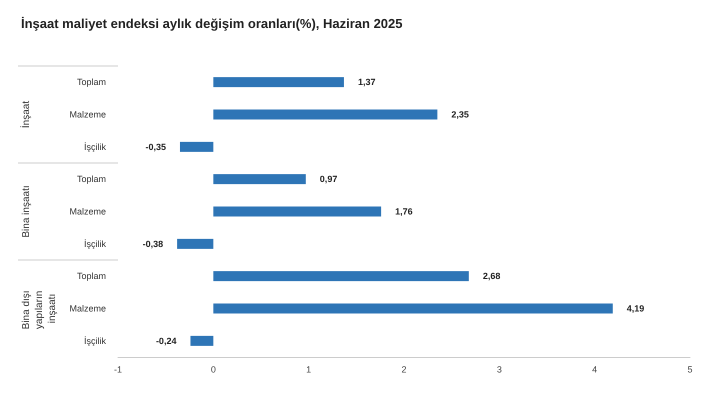  What do you see at coordinates (213, 369) in the screenshot?
I see `x-tick-label: 0` at bounding box center [213, 369].